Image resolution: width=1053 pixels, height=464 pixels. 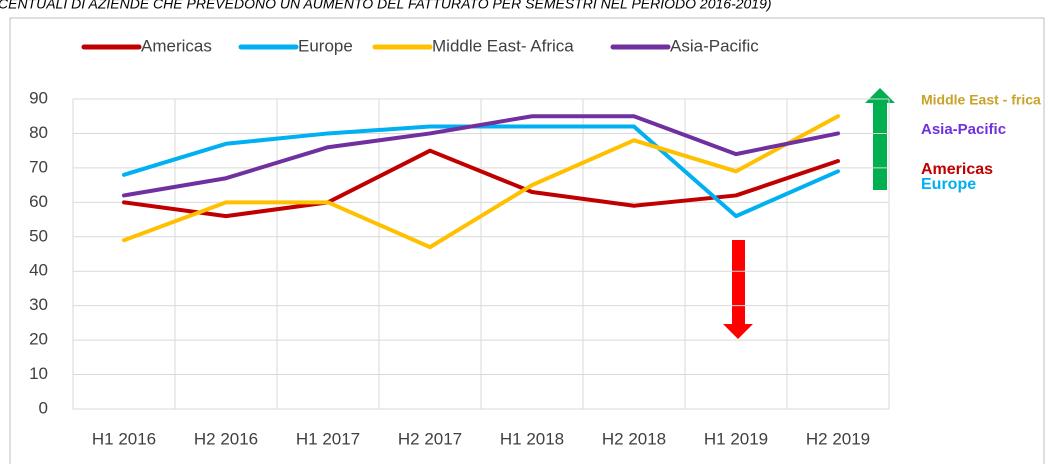 What do you see at coordinates (38, 304) in the screenshot?
I see `y-tick-label: 30` at bounding box center [38, 304].